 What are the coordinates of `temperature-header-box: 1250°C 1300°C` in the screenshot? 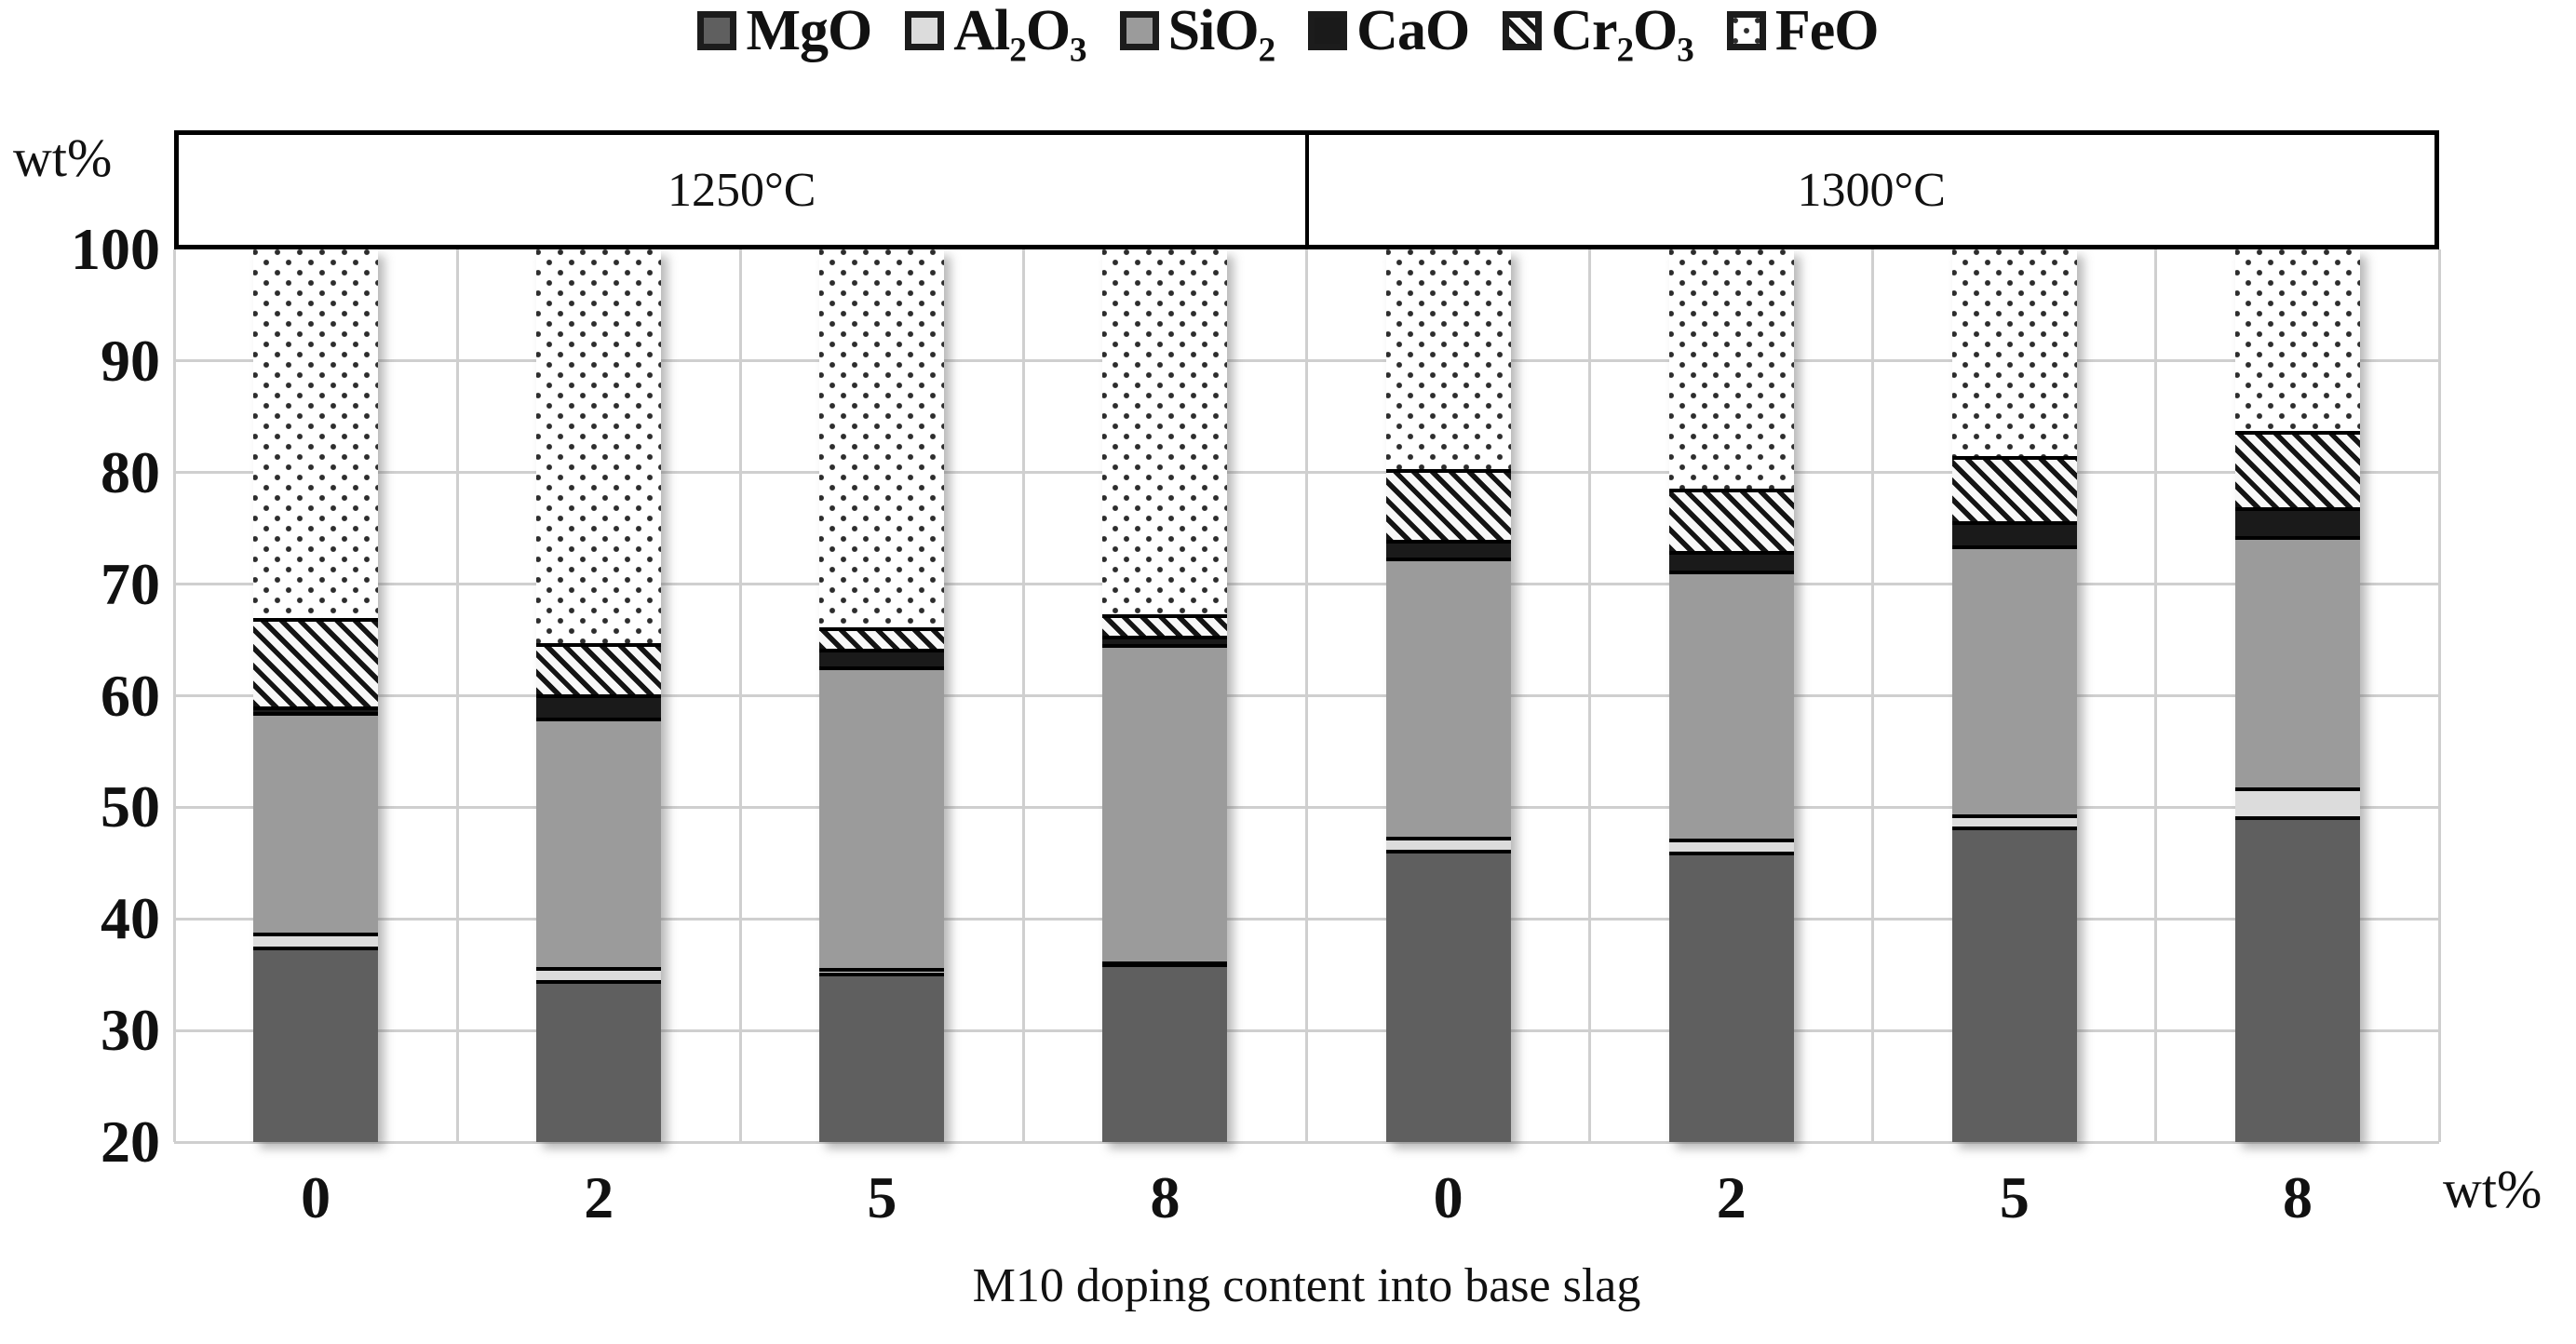 It's located at (1306, 189).